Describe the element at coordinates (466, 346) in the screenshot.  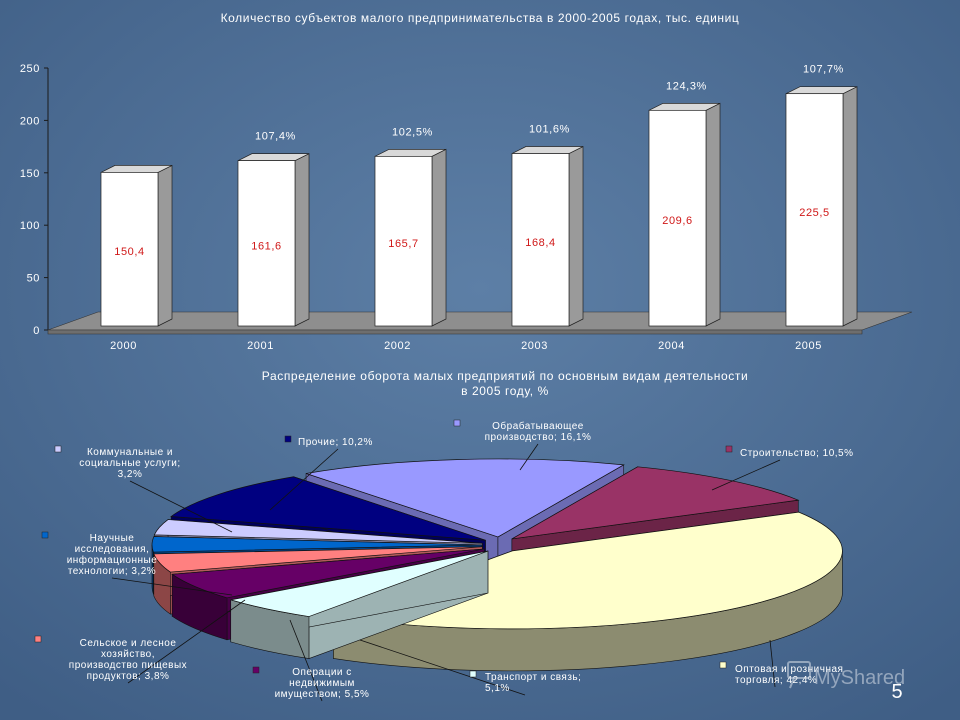
I see `bar-categories: 2000 2001 2002 2003 2004 2005` at that location.